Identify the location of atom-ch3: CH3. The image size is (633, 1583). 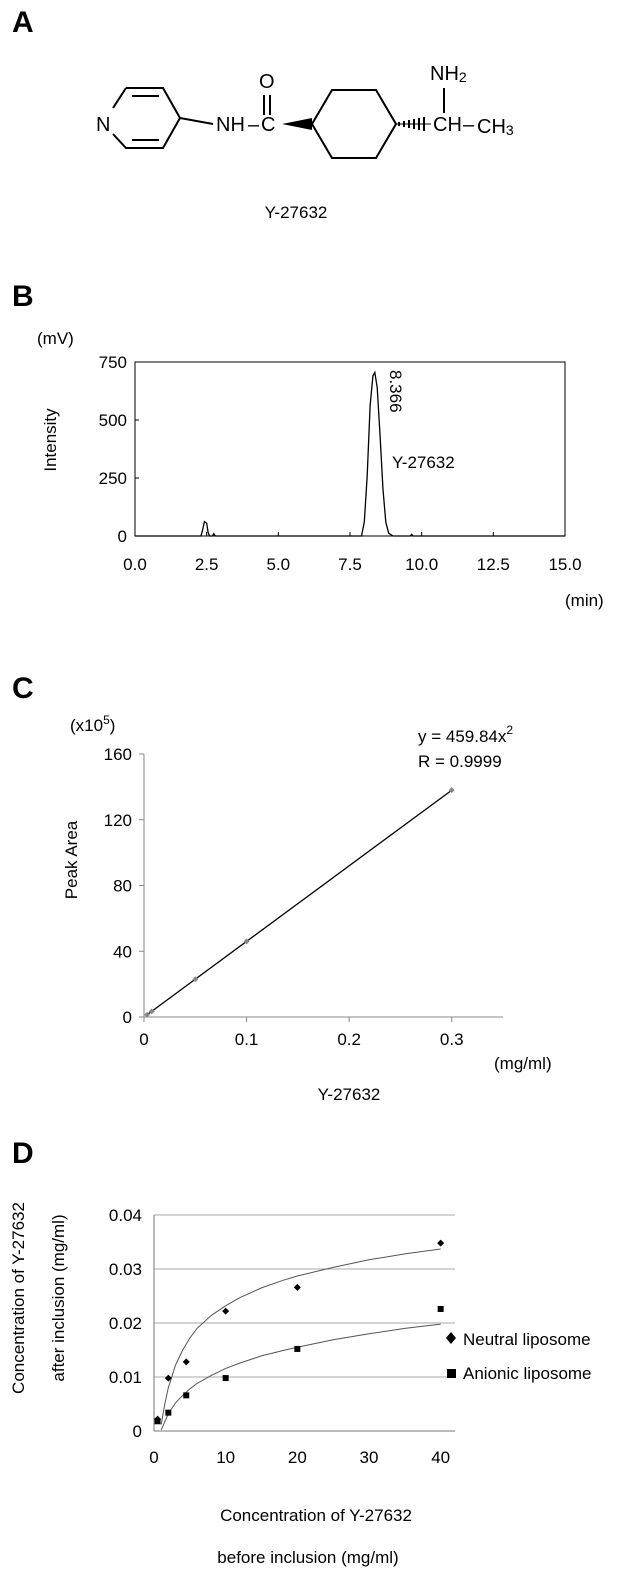
(495, 127).